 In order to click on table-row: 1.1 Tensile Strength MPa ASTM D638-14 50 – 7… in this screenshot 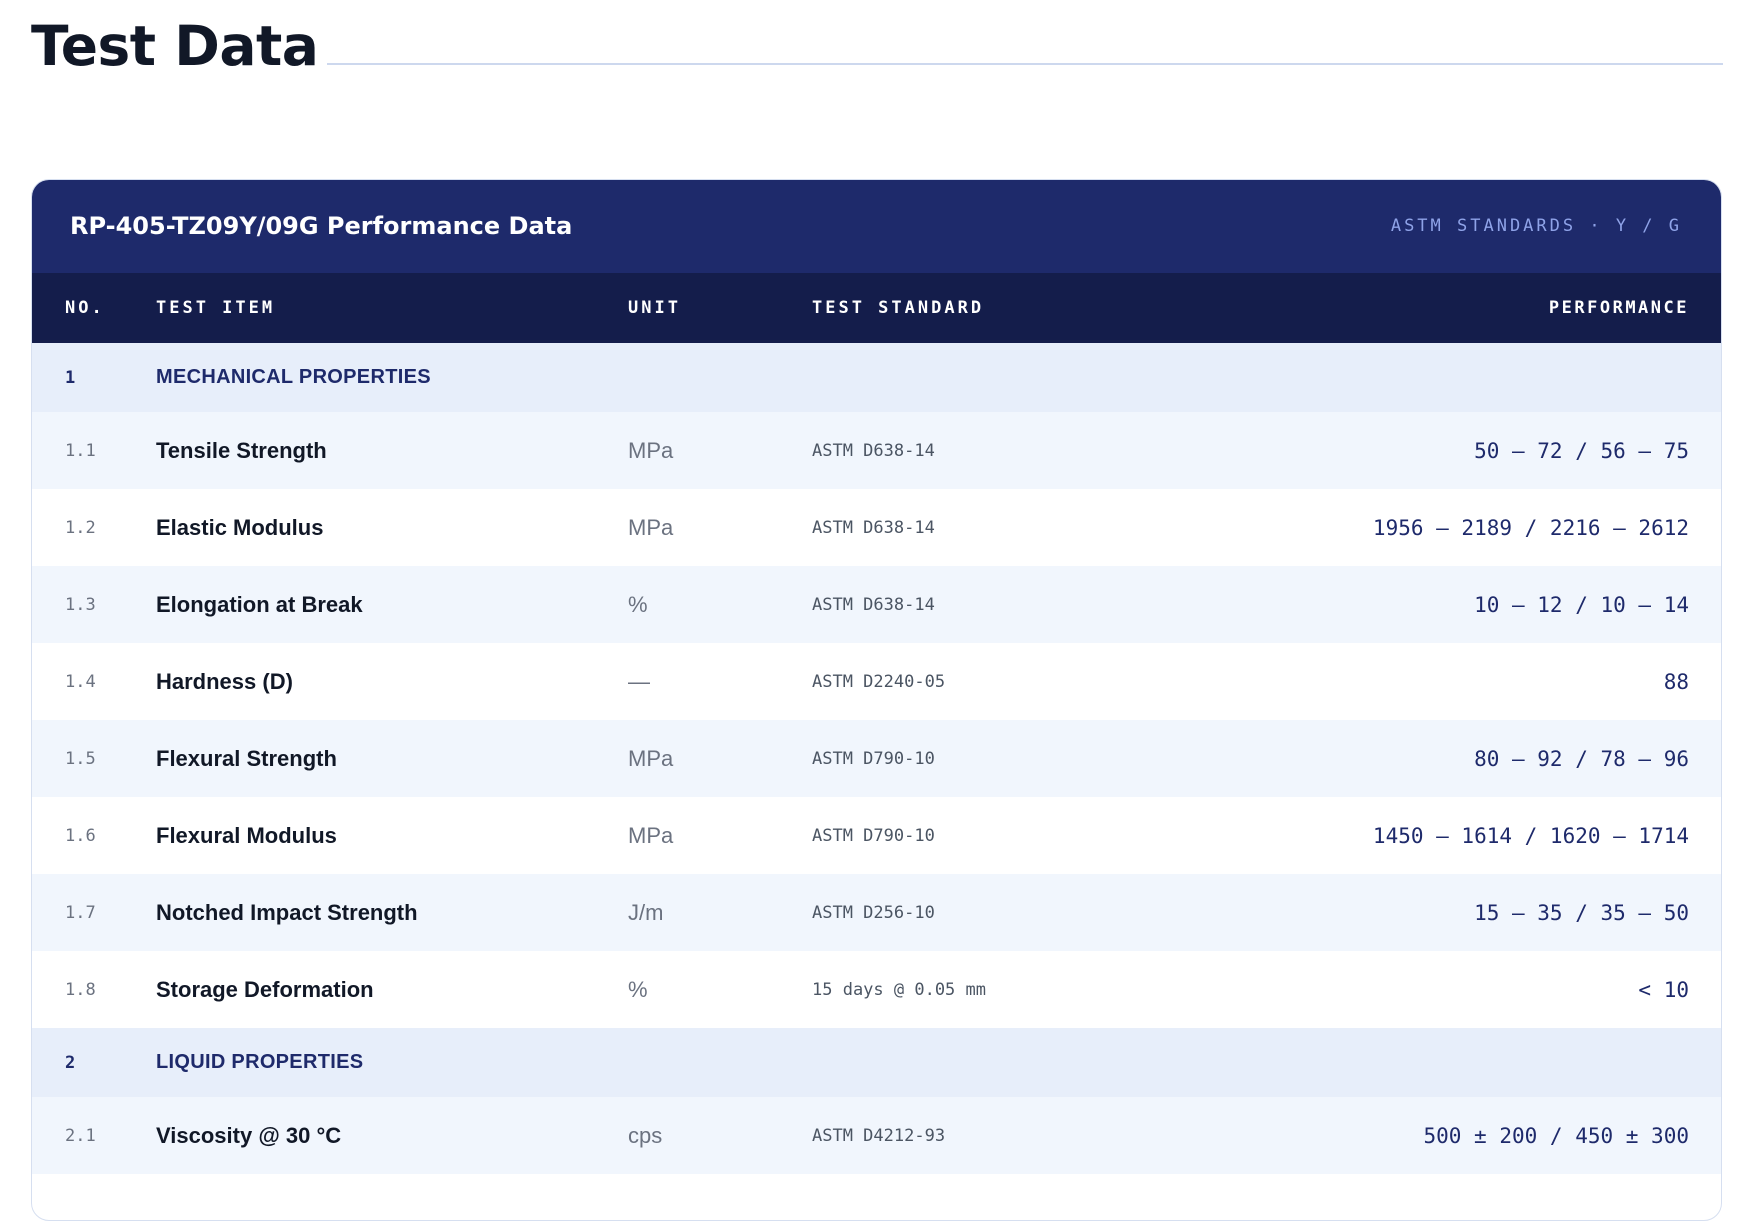, I will do `click(876, 450)`.